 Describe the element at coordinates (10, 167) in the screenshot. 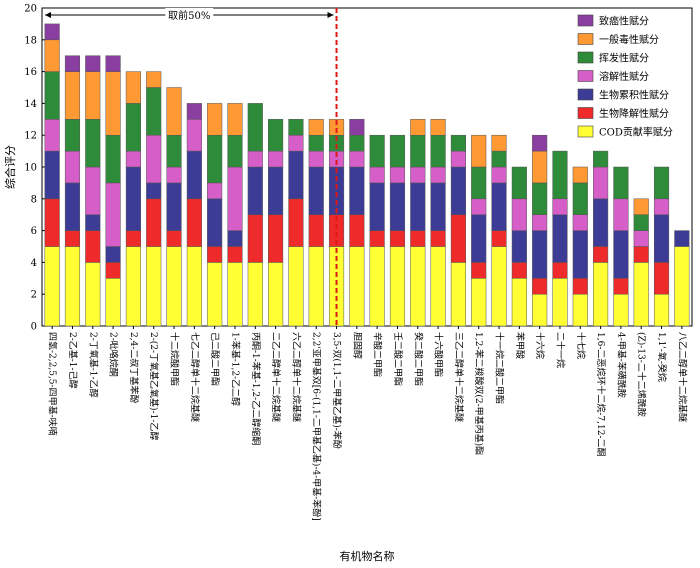

I see `y-axis-title: 综合评分` at that location.